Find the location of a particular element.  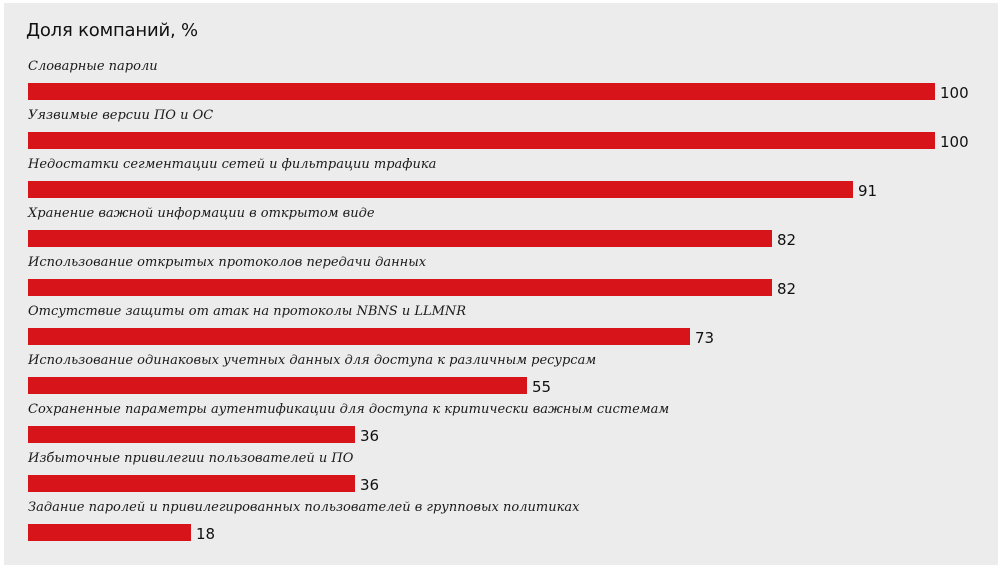

category-label: Уязвимые версии ПО и ОС is located at coordinates (121, 115).